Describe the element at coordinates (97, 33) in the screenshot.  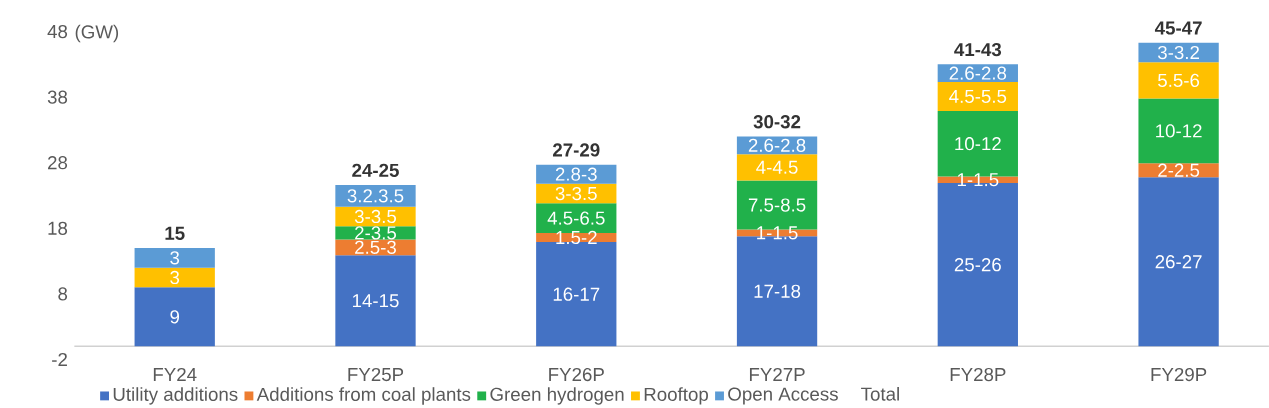
I see `y-axis-title: (GW)` at that location.